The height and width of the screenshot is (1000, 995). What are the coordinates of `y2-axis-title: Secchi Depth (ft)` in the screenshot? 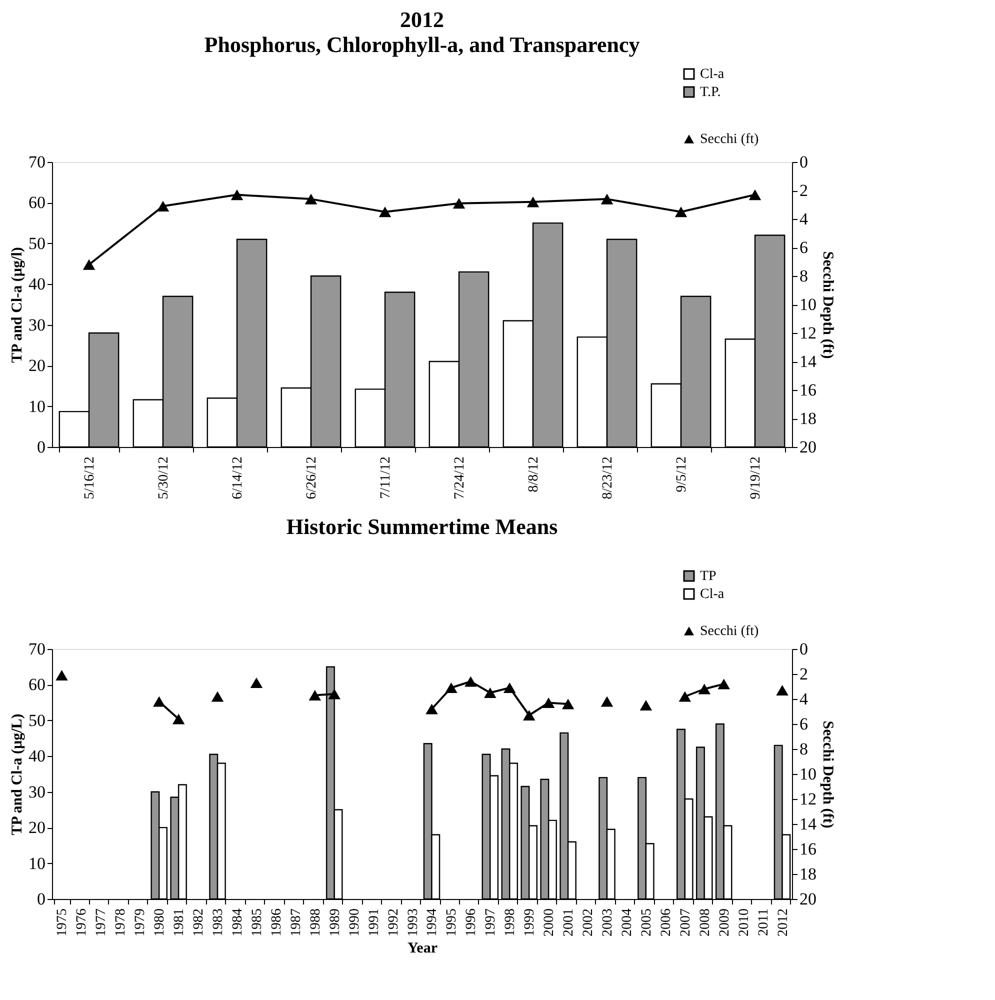 It's located at (828, 774).